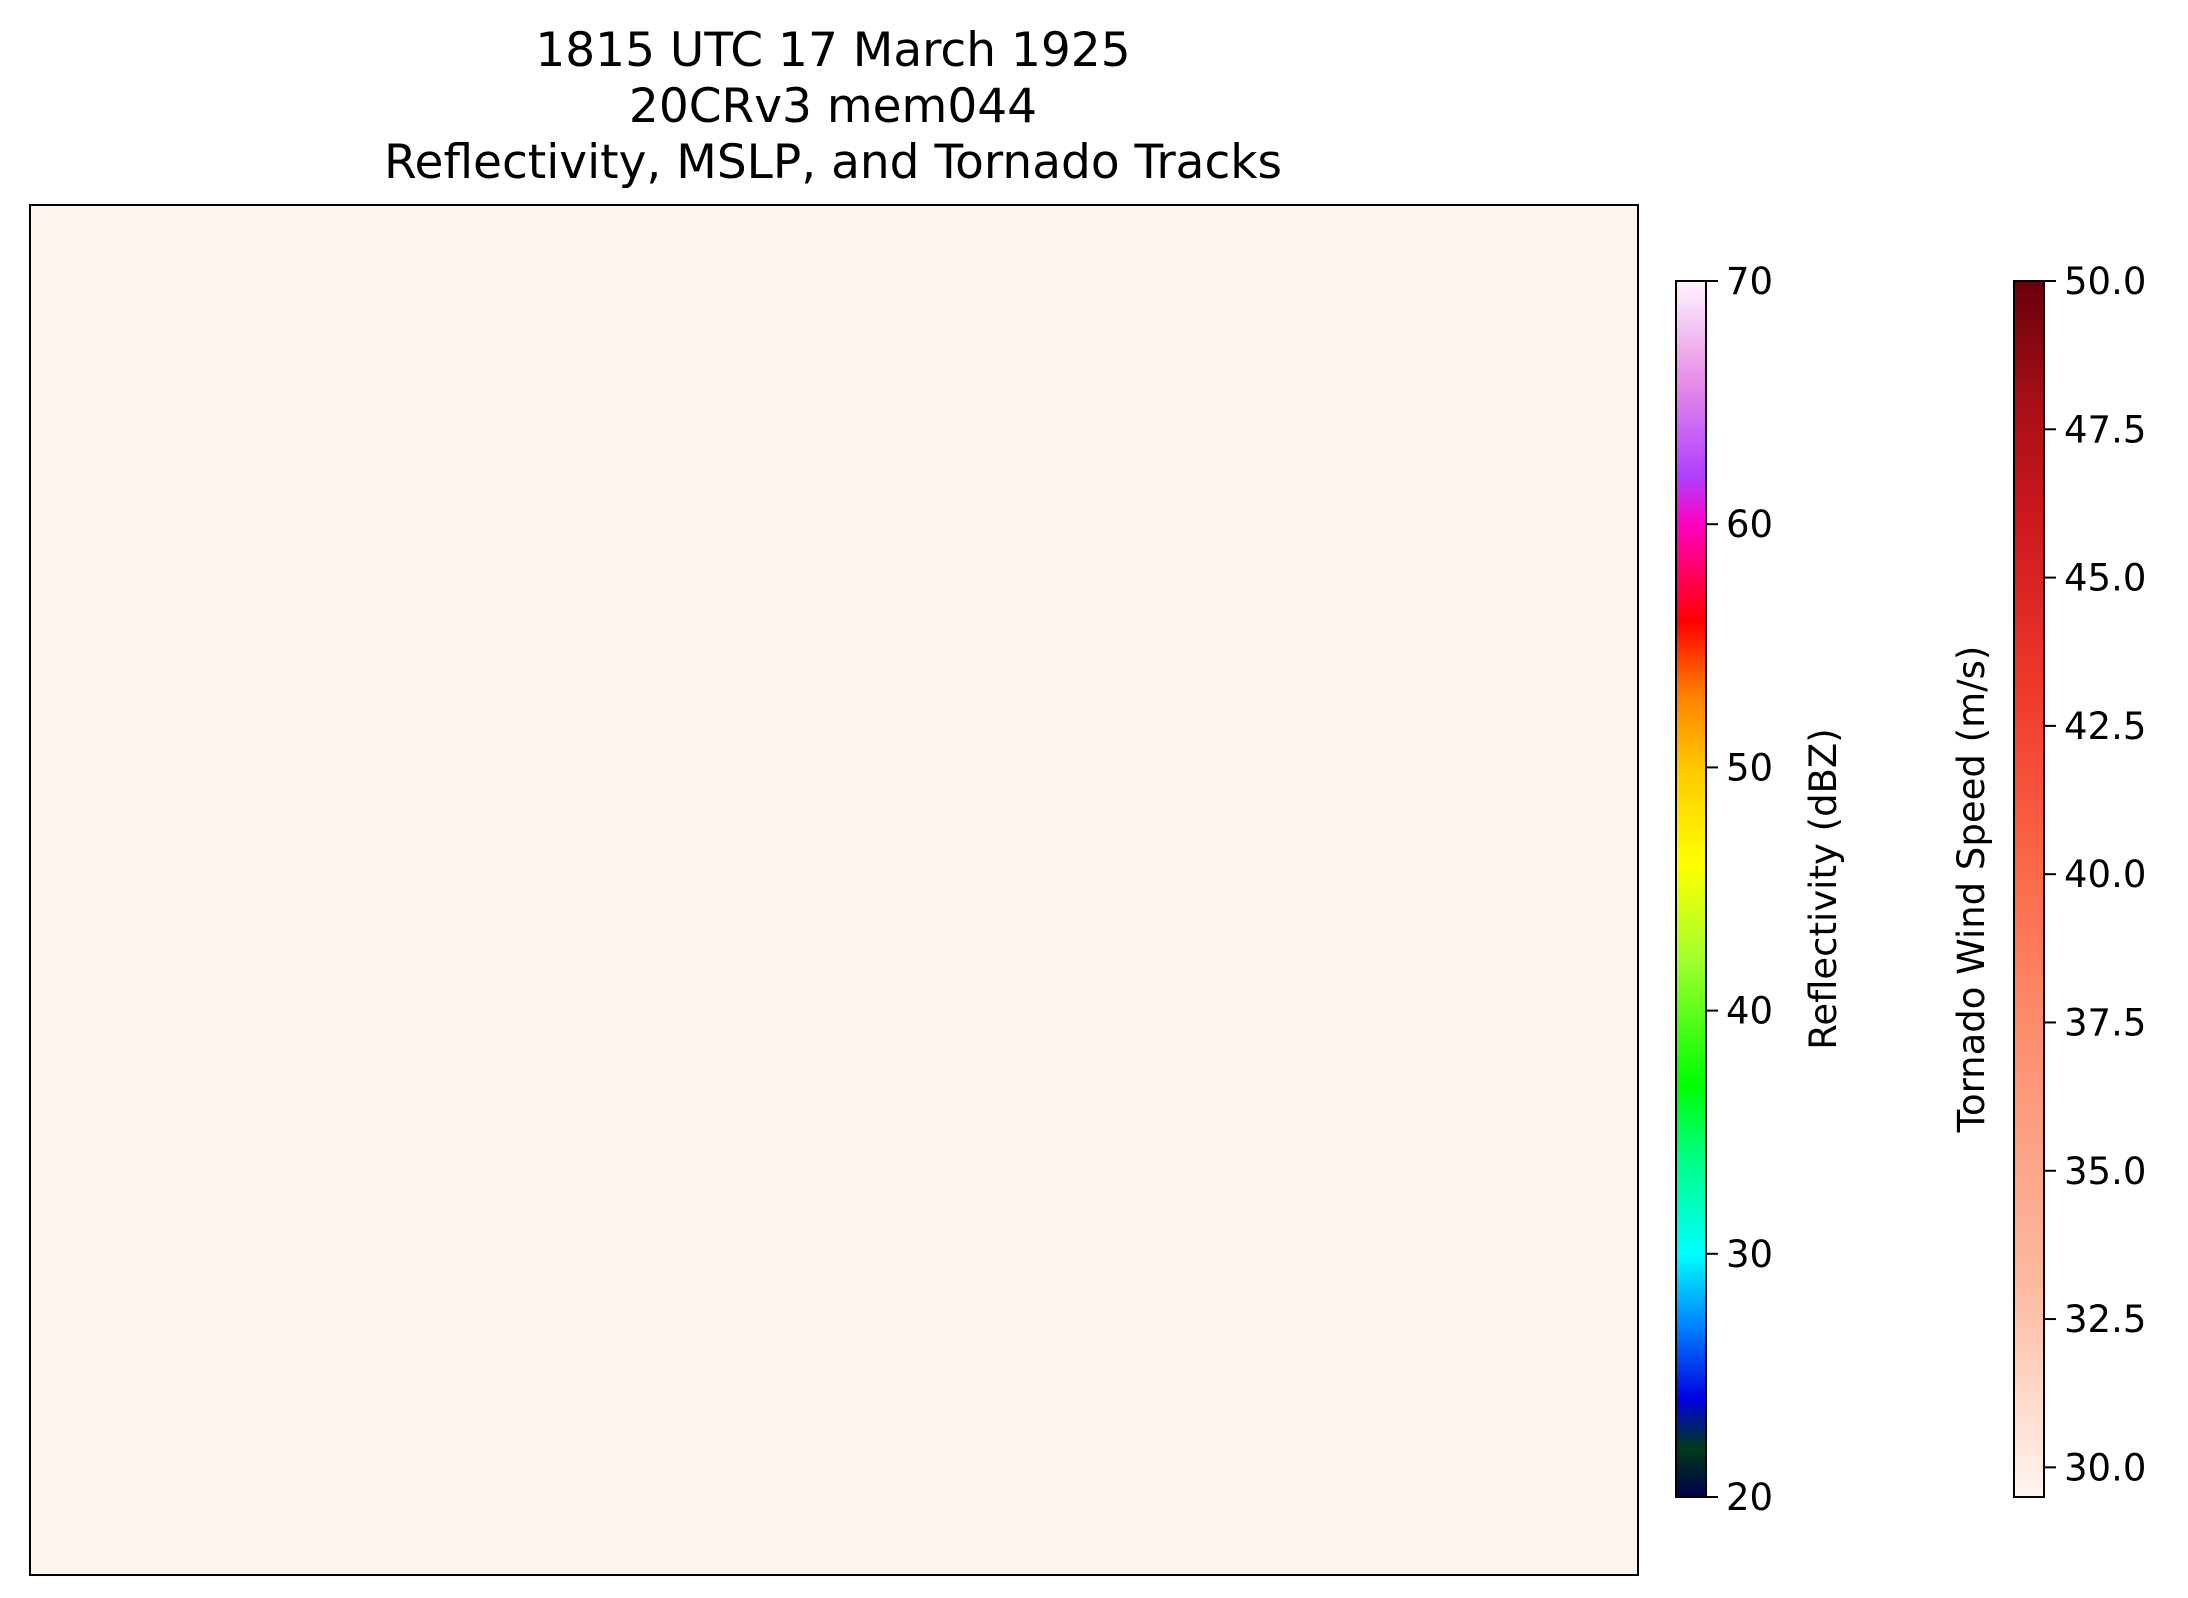 The width and height of the screenshot is (2188, 1598). What do you see at coordinates (1760, 889) in the screenshot?
I see `reflectivity-colorbar: 20 30 40 50 60 70 Reflectivity (dBZ)` at bounding box center [1760, 889].